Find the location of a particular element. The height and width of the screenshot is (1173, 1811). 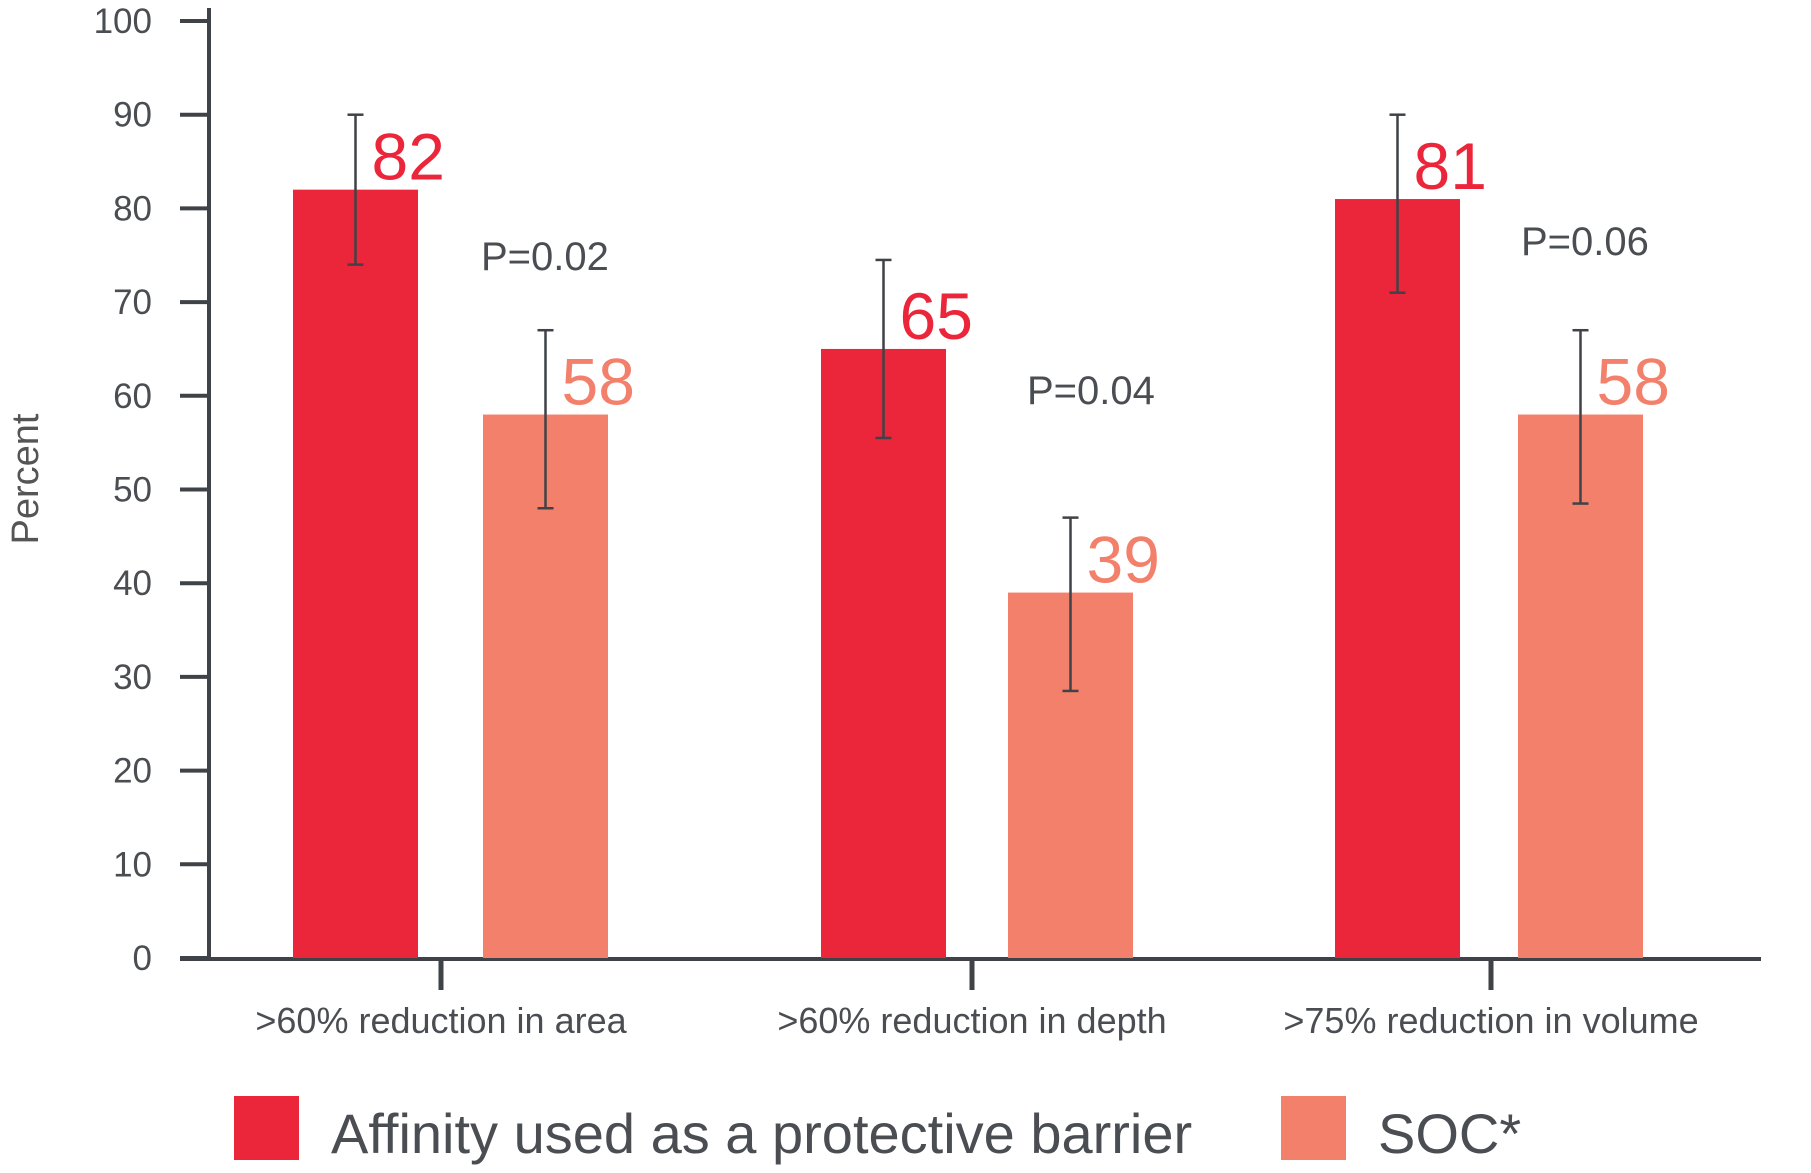

legend-label: Affinity used as a protective barrier is located at coordinates (761, 1133).